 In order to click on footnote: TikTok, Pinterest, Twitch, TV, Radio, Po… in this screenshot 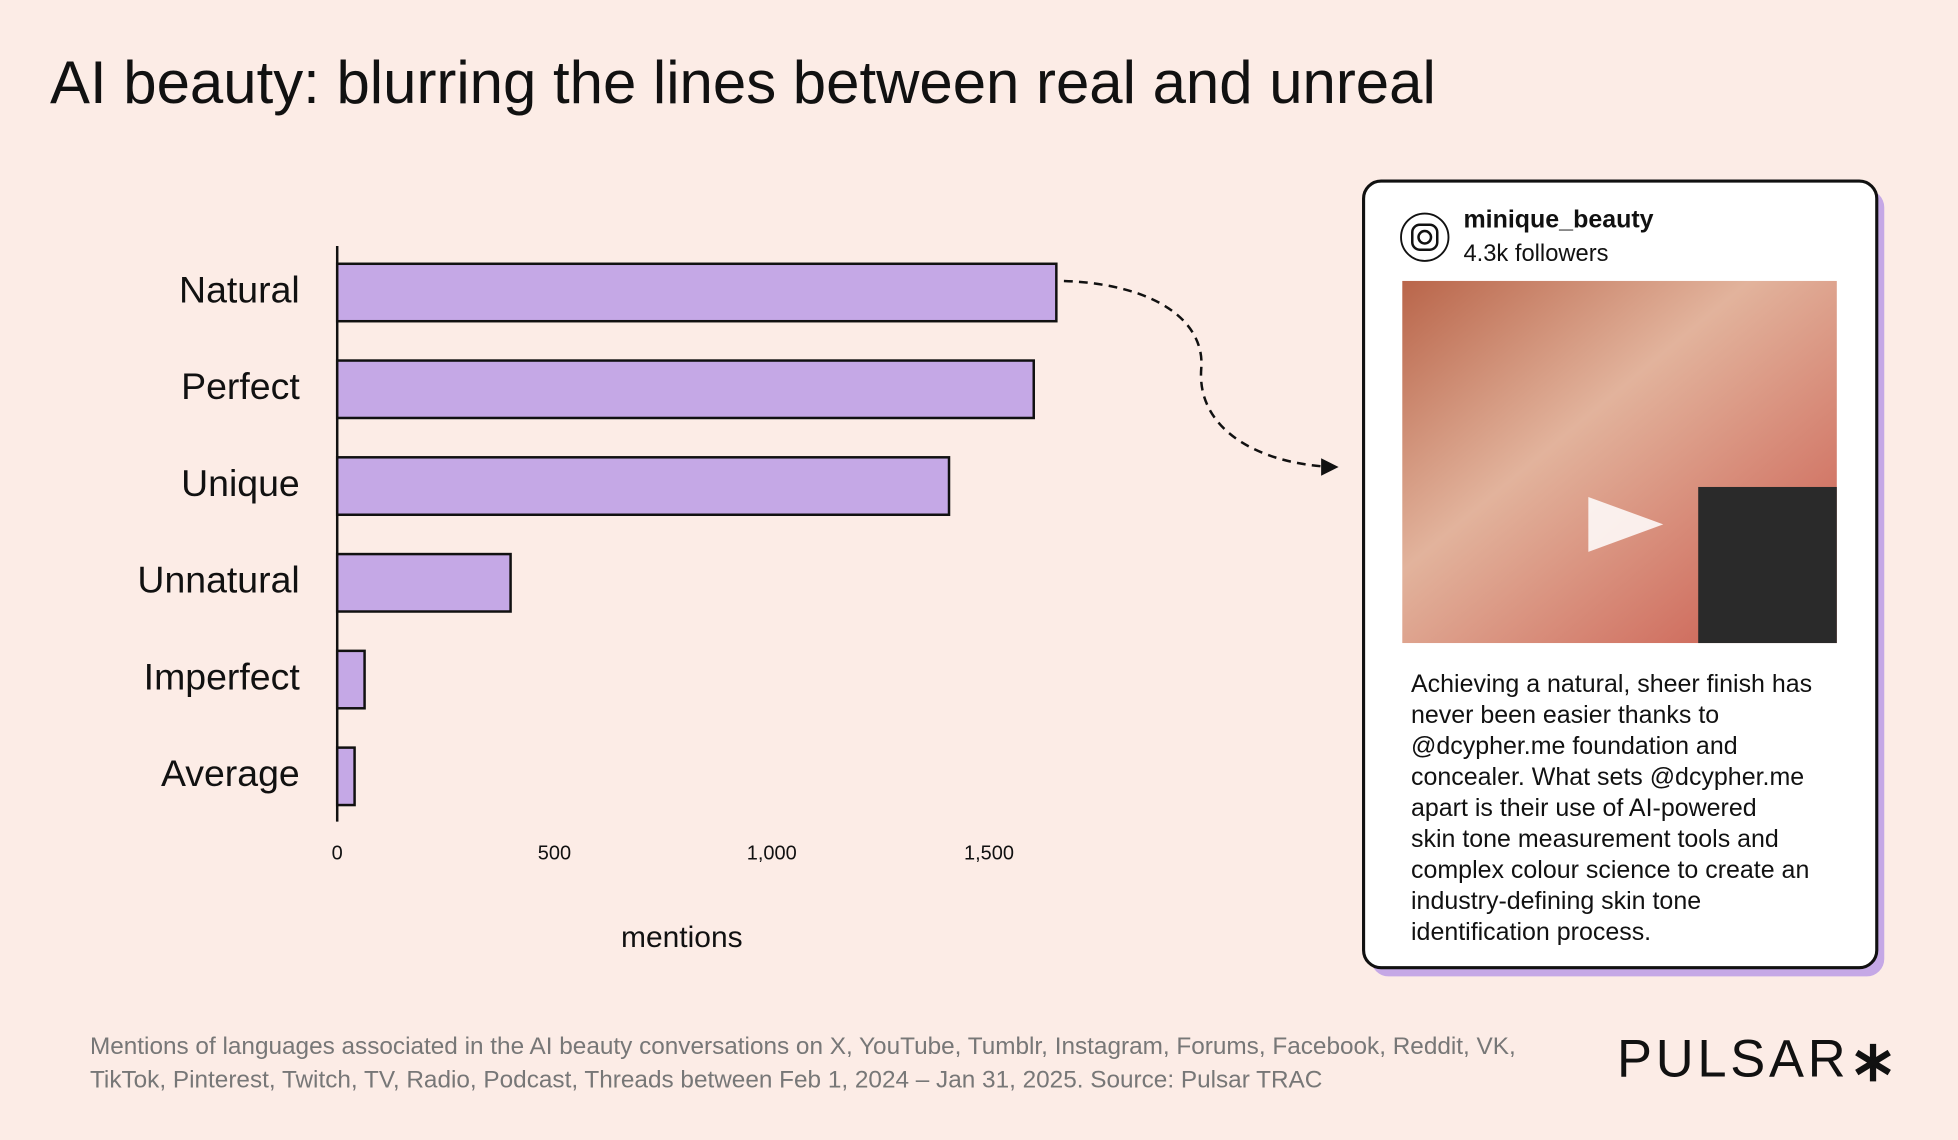, I will do `click(706, 1080)`.